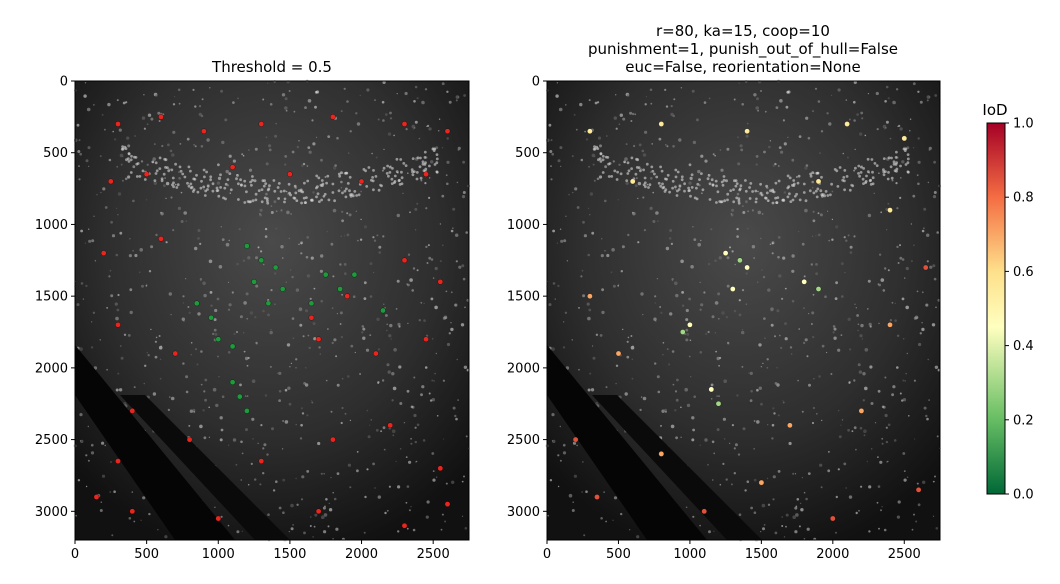 This screenshot has width=1060, height=584. I want to click on right-y-tick-label: 2500, so click(523, 440).